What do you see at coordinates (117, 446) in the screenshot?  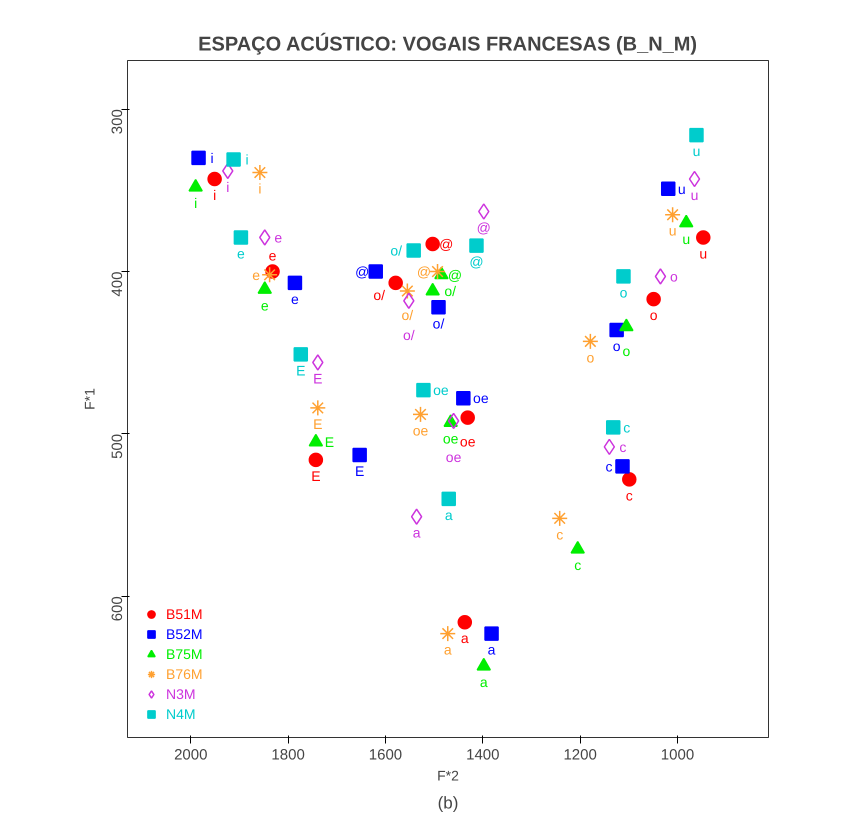 I see `y-tick-label: 500` at bounding box center [117, 446].